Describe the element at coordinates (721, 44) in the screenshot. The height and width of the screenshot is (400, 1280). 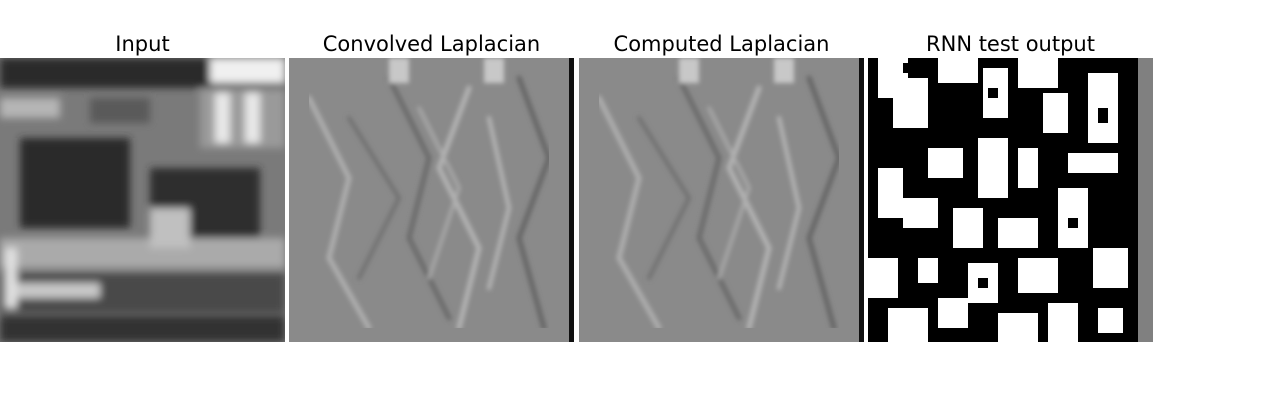
I see `computed-laplacian-title: Computed Laplacian` at that location.